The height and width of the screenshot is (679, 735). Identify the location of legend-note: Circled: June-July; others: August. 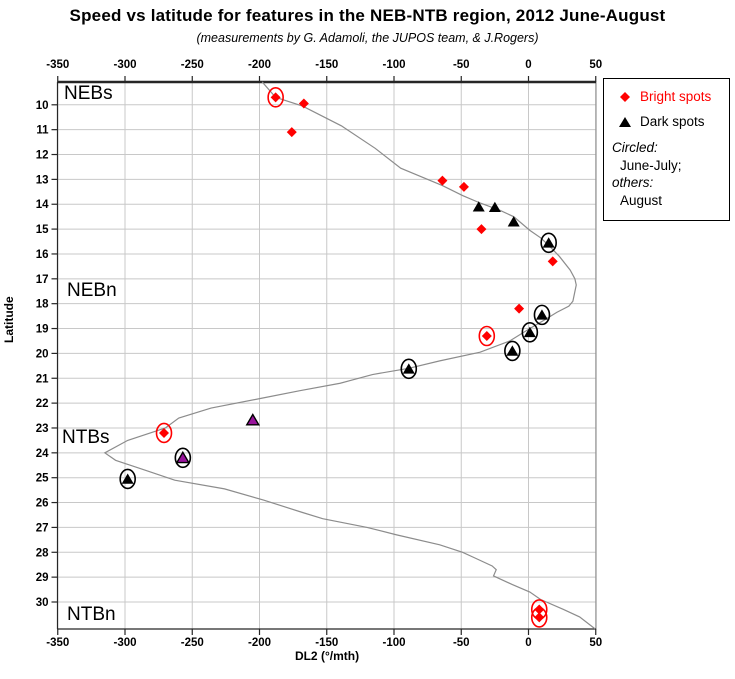
(670, 174).